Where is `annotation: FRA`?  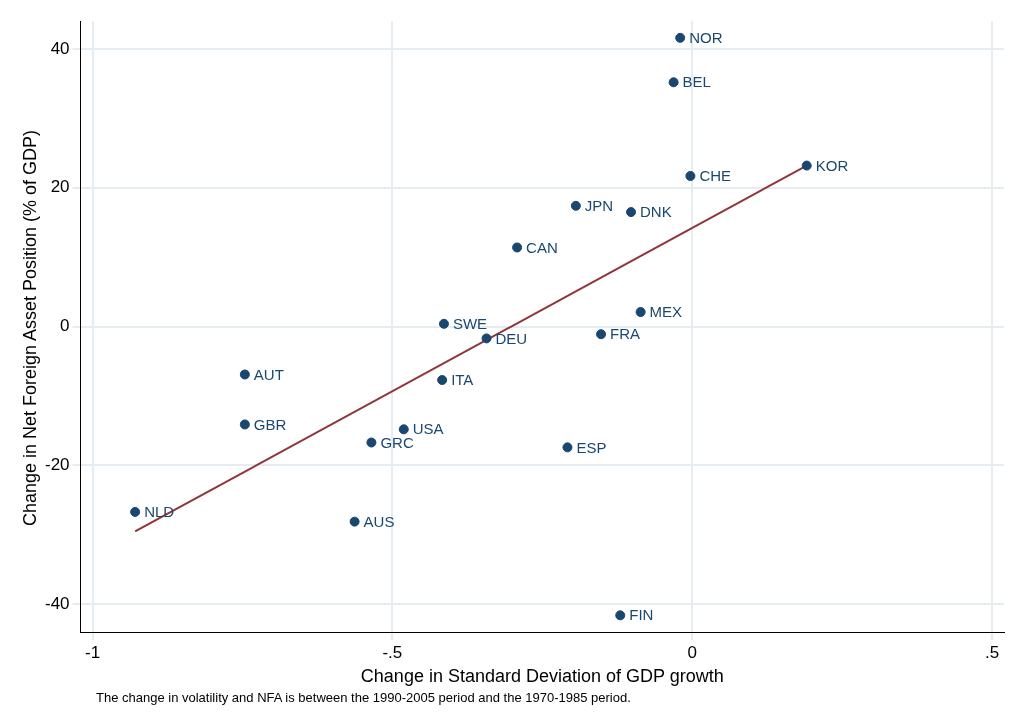 annotation: FRA is located at coordinates (625, 334).